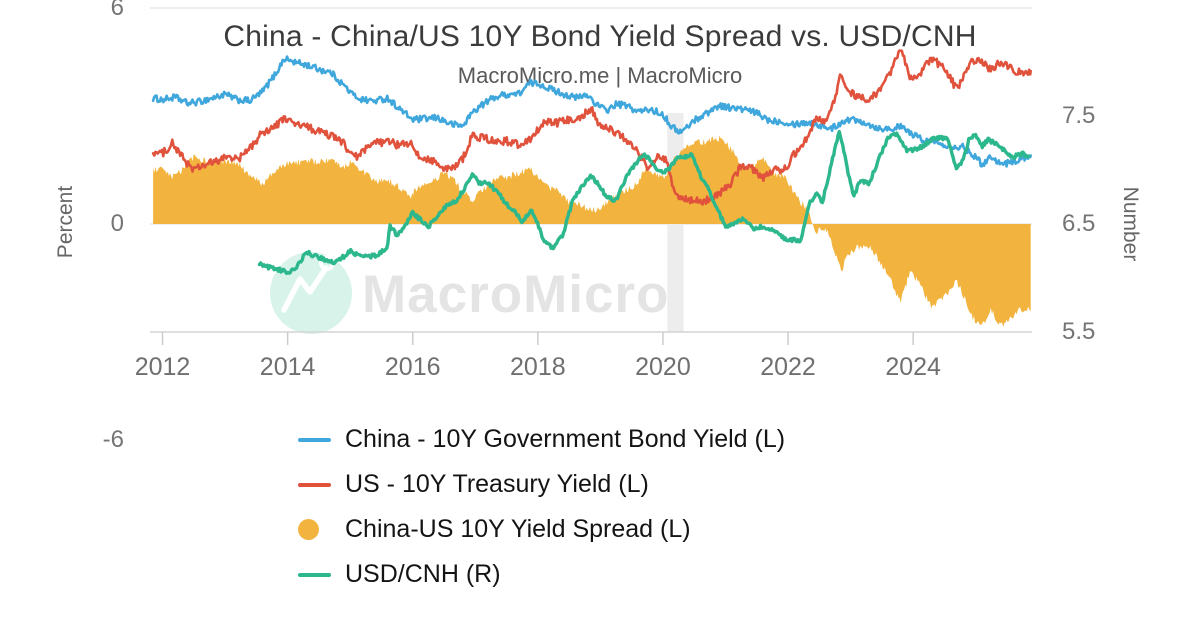 This screenshot has height=630, width=1200. Describe the element at coordinates (315, 439) in the screenshot. I see `legend-swatch-china-10y` at that location.